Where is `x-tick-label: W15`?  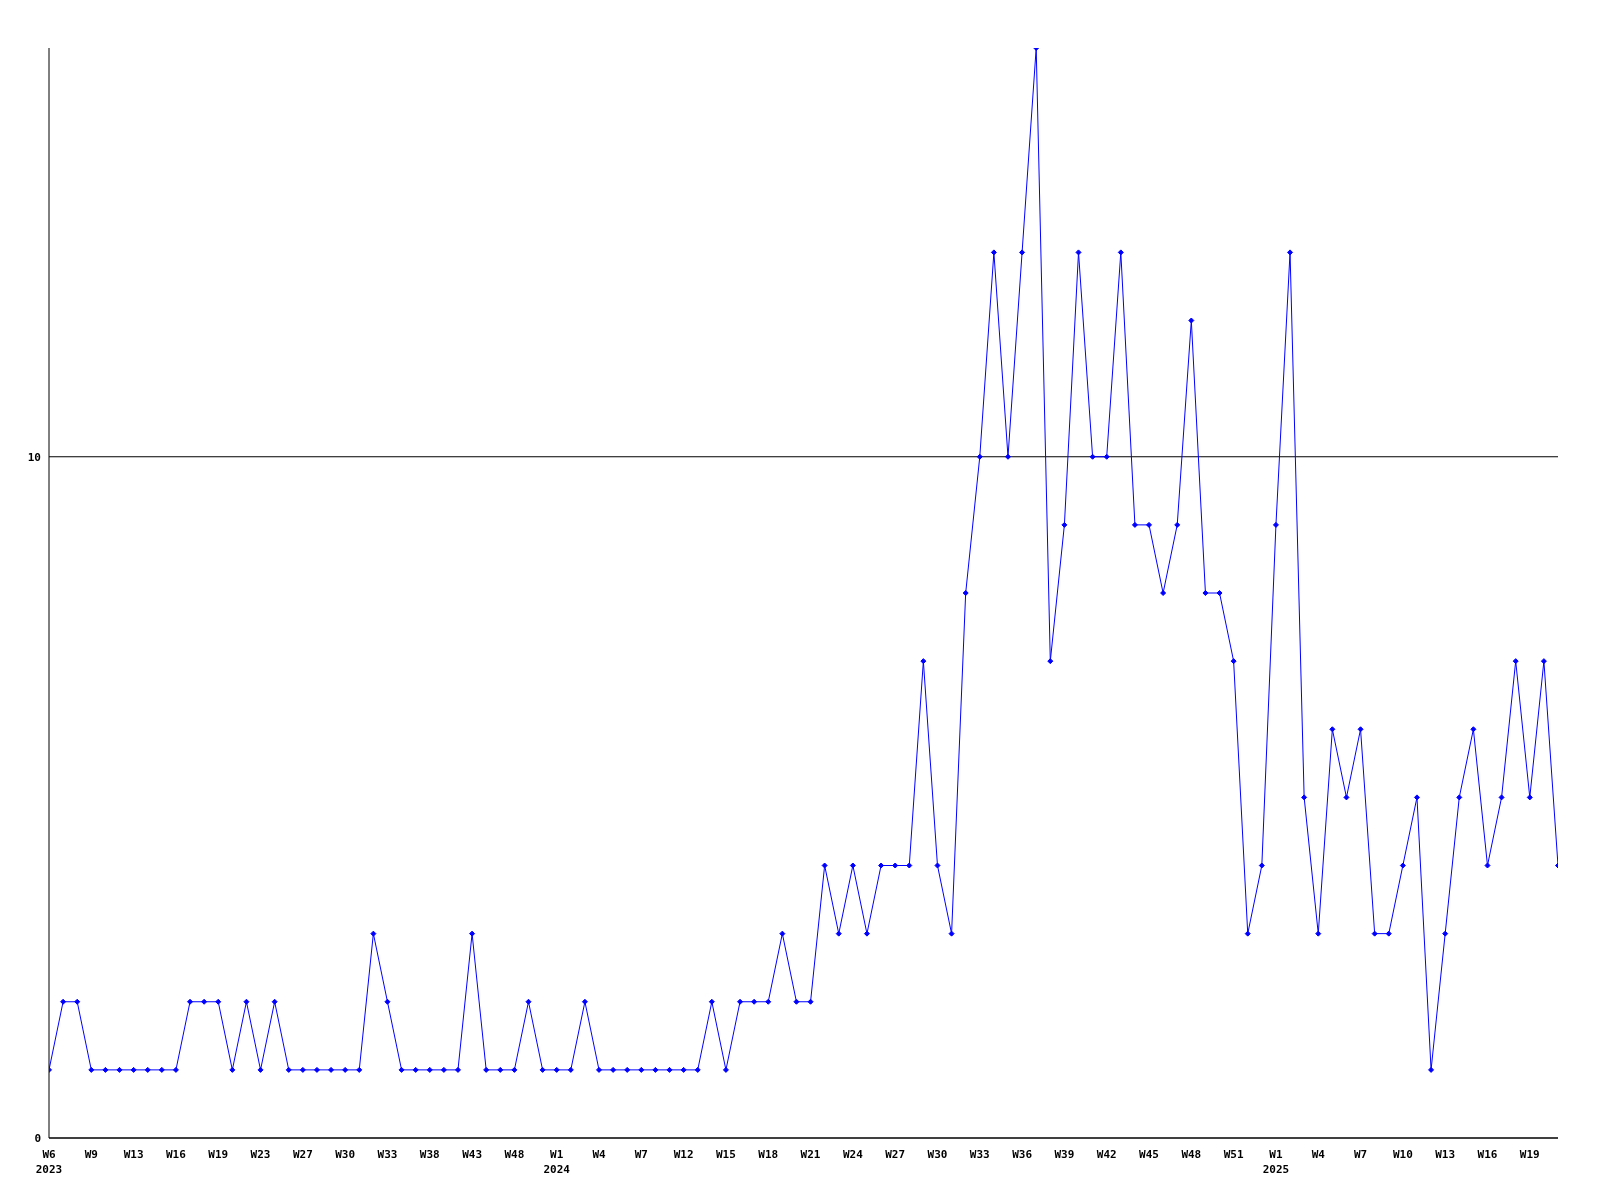 x-tick-label: W15 is located at coordinates (726, 1154).